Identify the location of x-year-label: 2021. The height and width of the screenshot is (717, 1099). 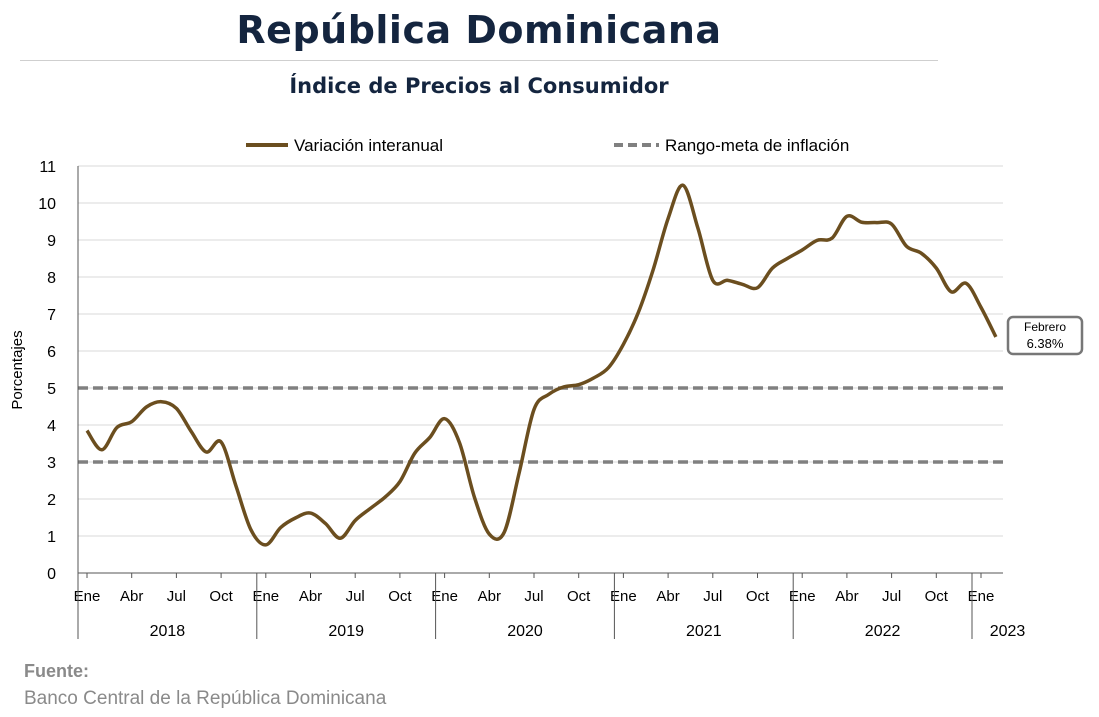
(704, 631).